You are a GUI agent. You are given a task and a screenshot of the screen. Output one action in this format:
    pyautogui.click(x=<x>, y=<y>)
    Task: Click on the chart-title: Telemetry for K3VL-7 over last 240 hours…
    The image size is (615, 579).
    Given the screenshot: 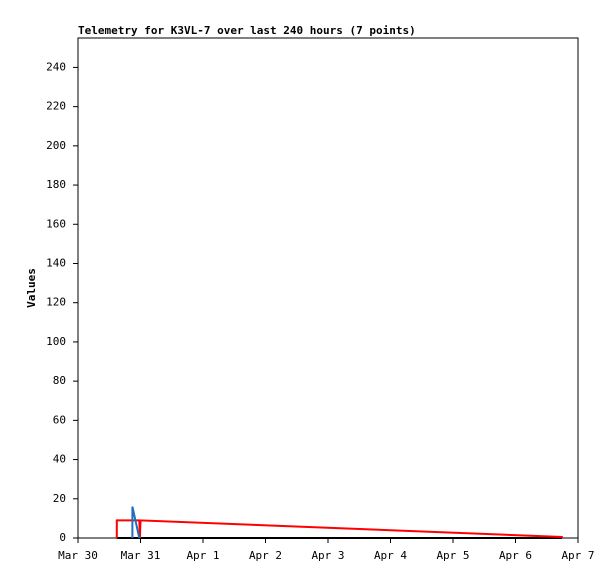 What is the action you would take?
    pyautogui.click(x=247, y=30)
    